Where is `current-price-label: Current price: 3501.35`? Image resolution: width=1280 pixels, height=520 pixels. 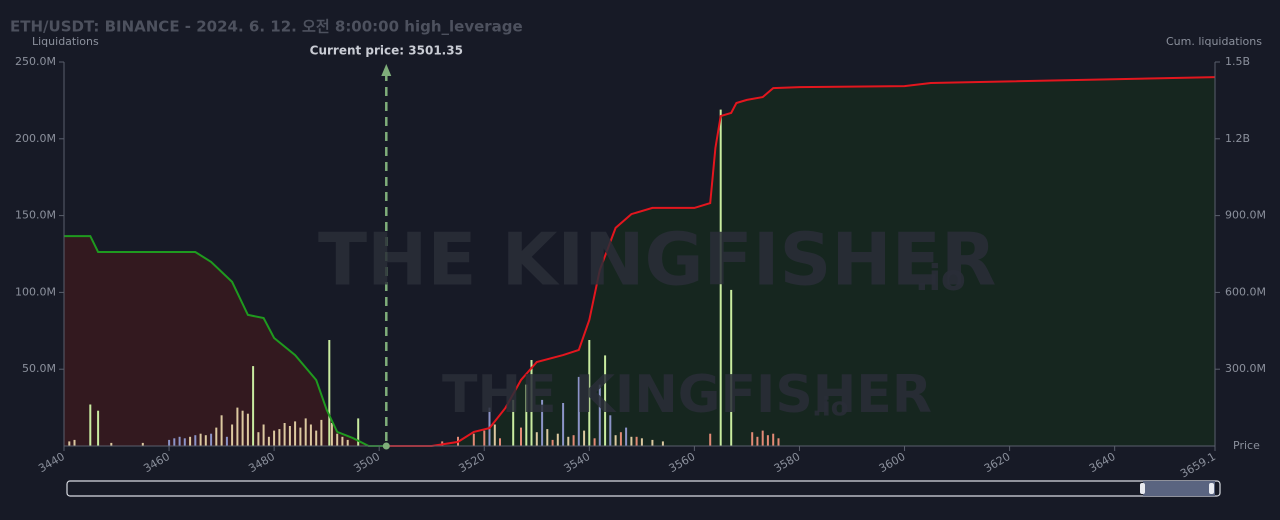
current-price-label: Current price: 3501.35 is located at coordinates (386, 51).